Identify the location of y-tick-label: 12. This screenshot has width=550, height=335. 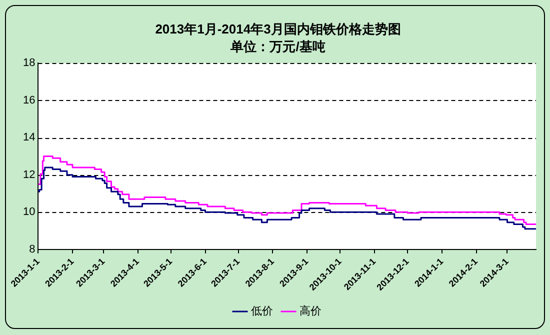
(29, 174).